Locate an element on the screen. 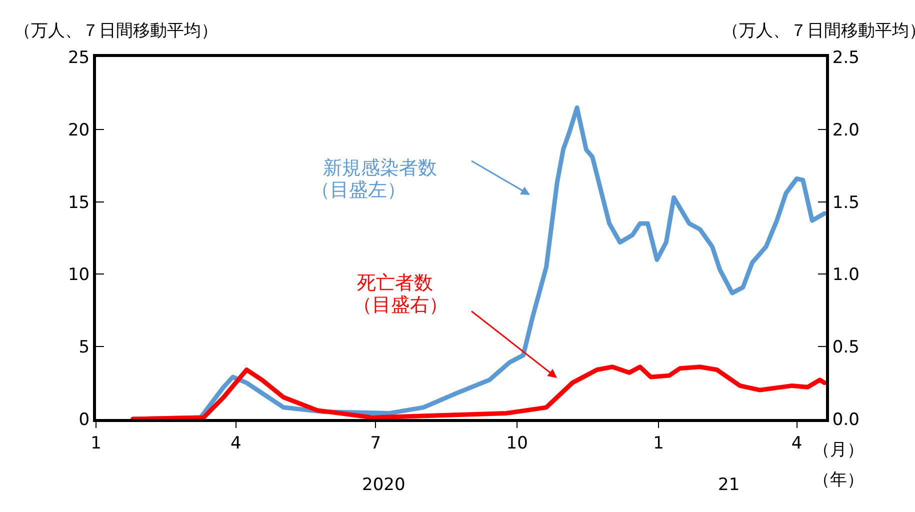  y-axis-title: （万人、７日間移動平均） is located at coordinates (116, 31).